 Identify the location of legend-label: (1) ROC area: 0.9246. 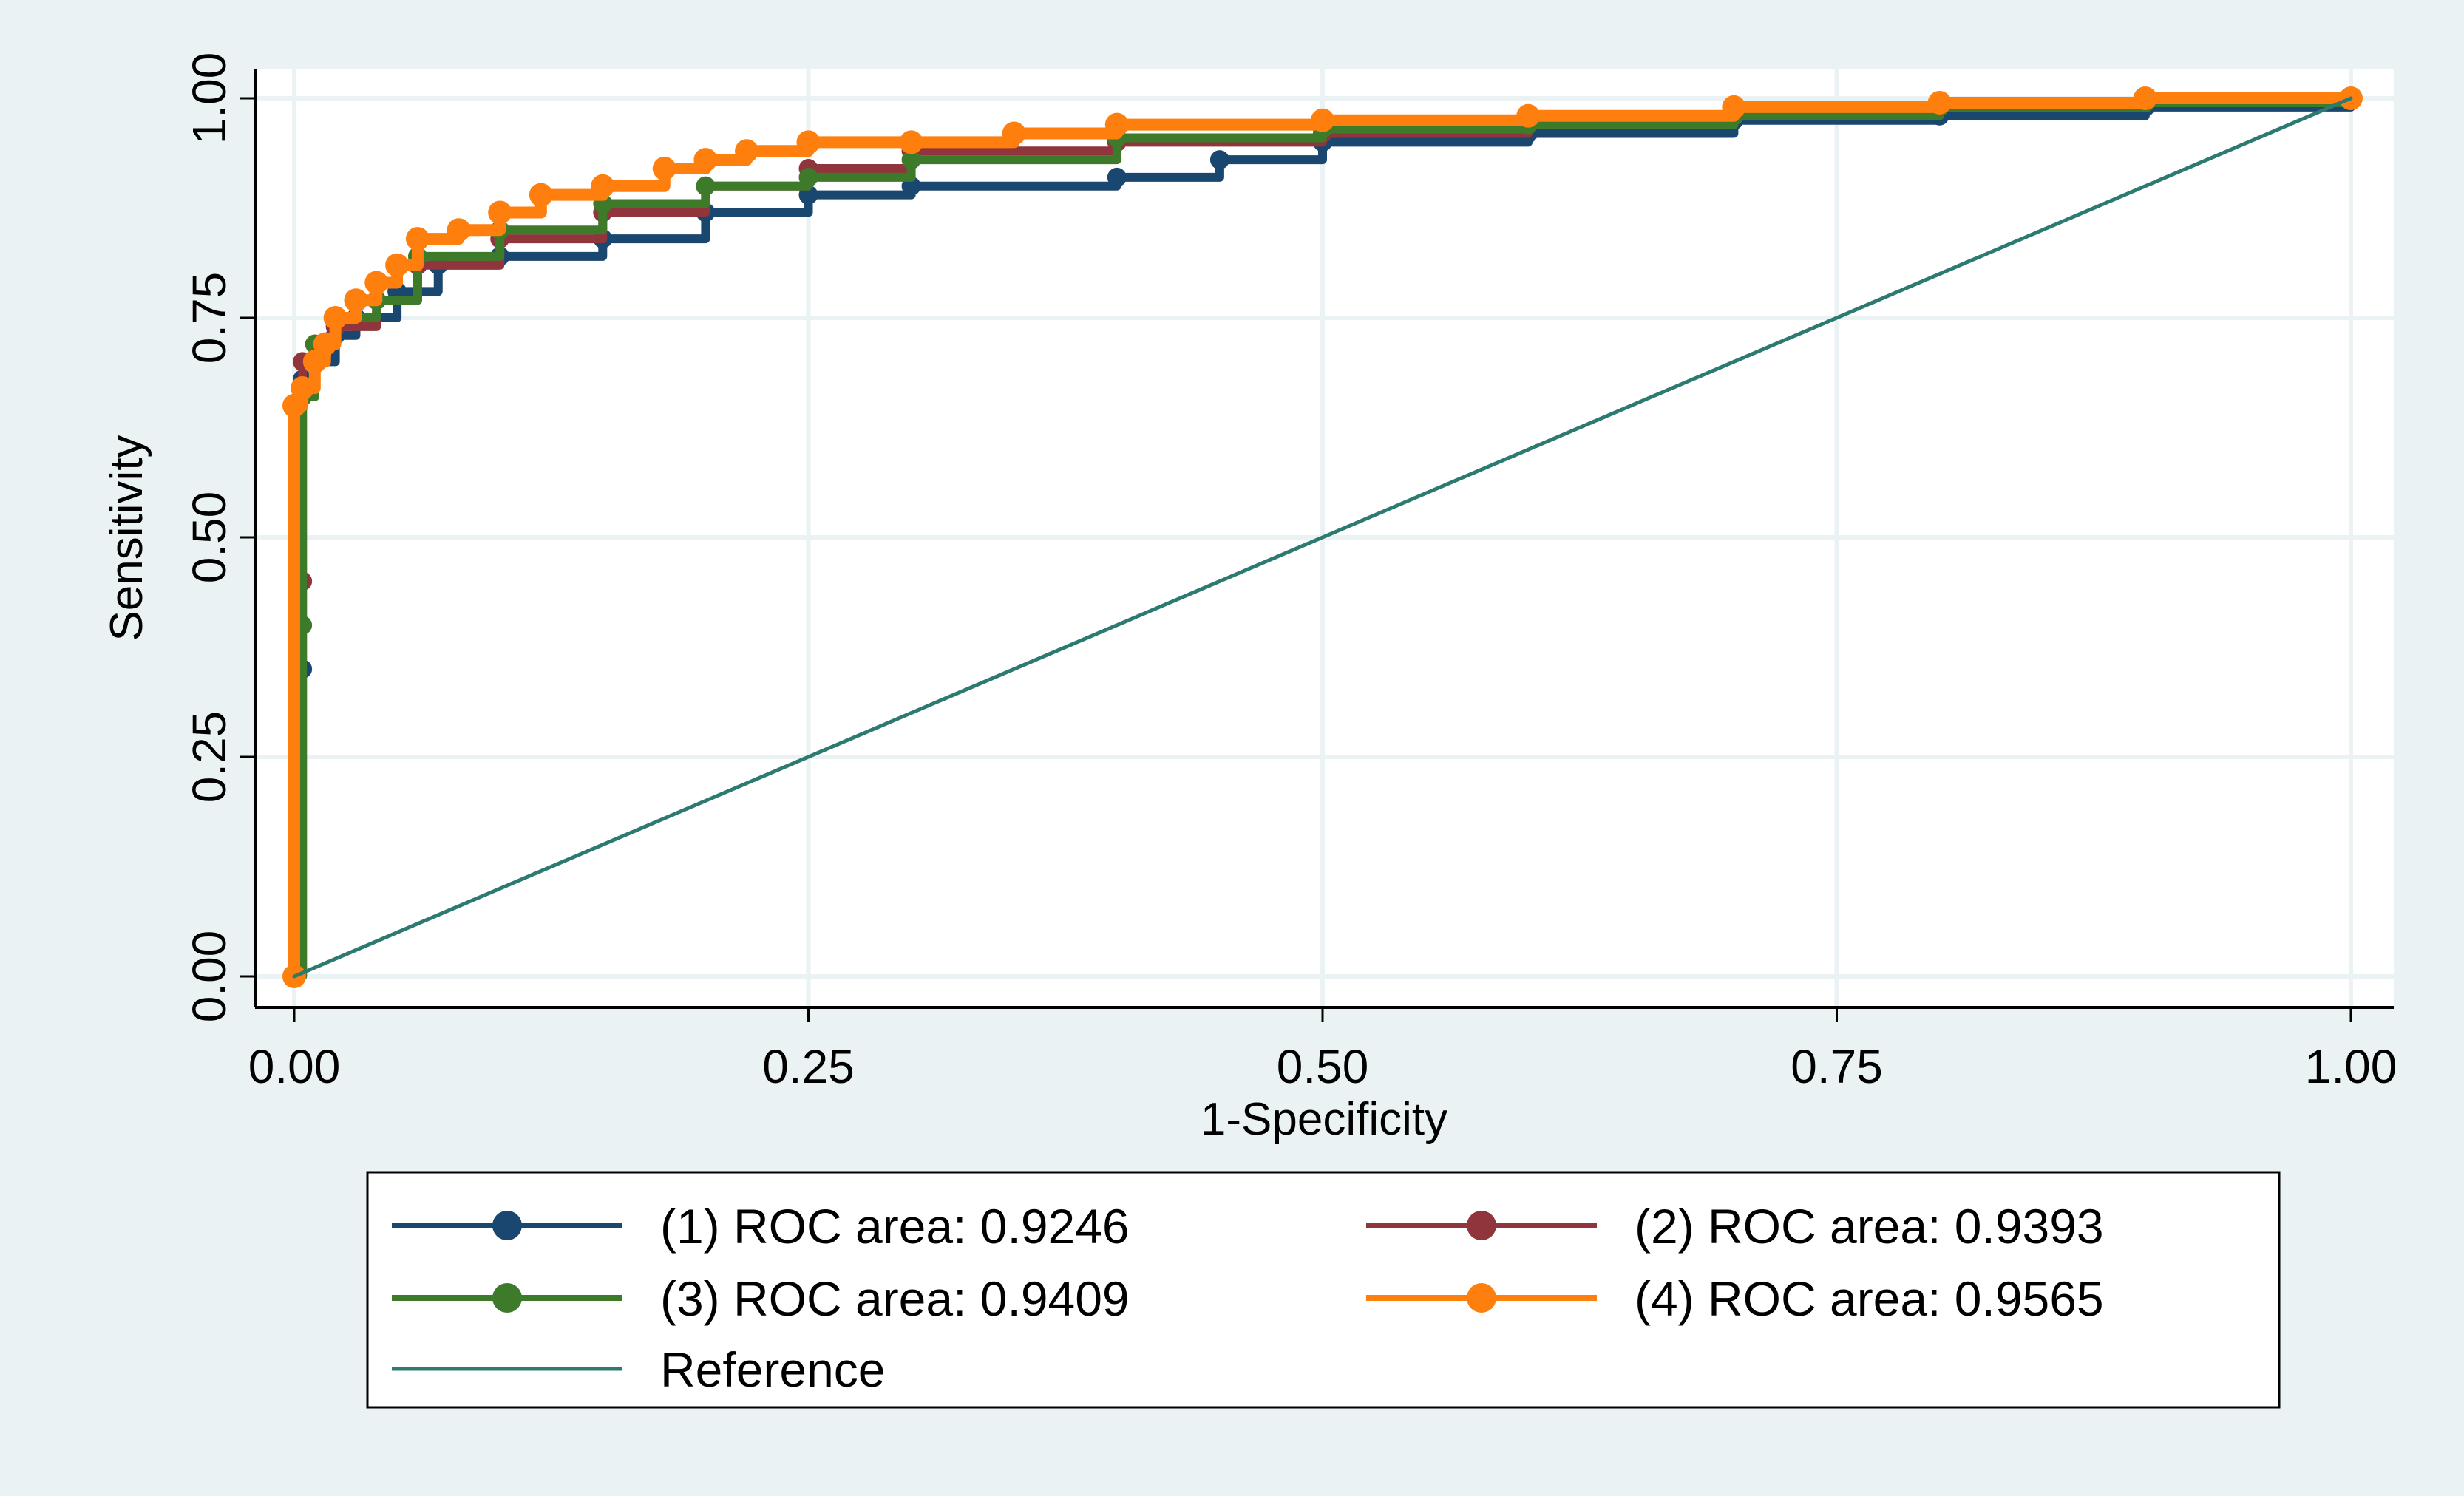
(895, 1226).